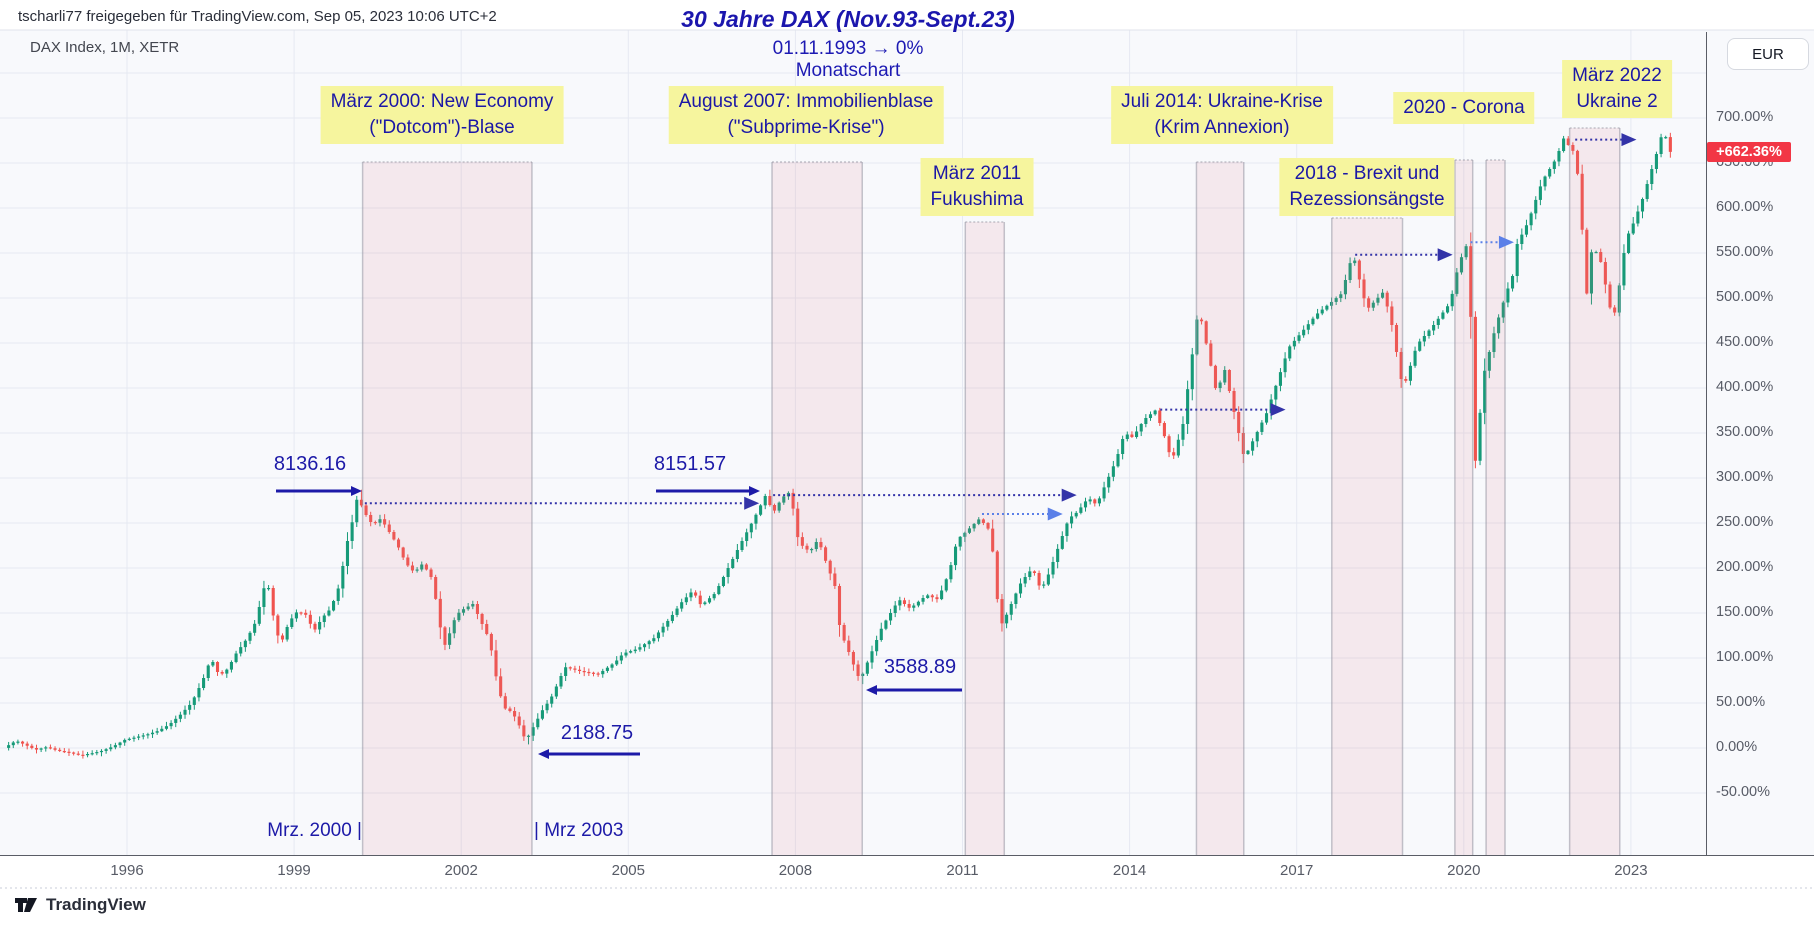  Describe the element at coordinates (597, 733) in the screenshot. I see `price-marker-label: 2188.75` at that location.